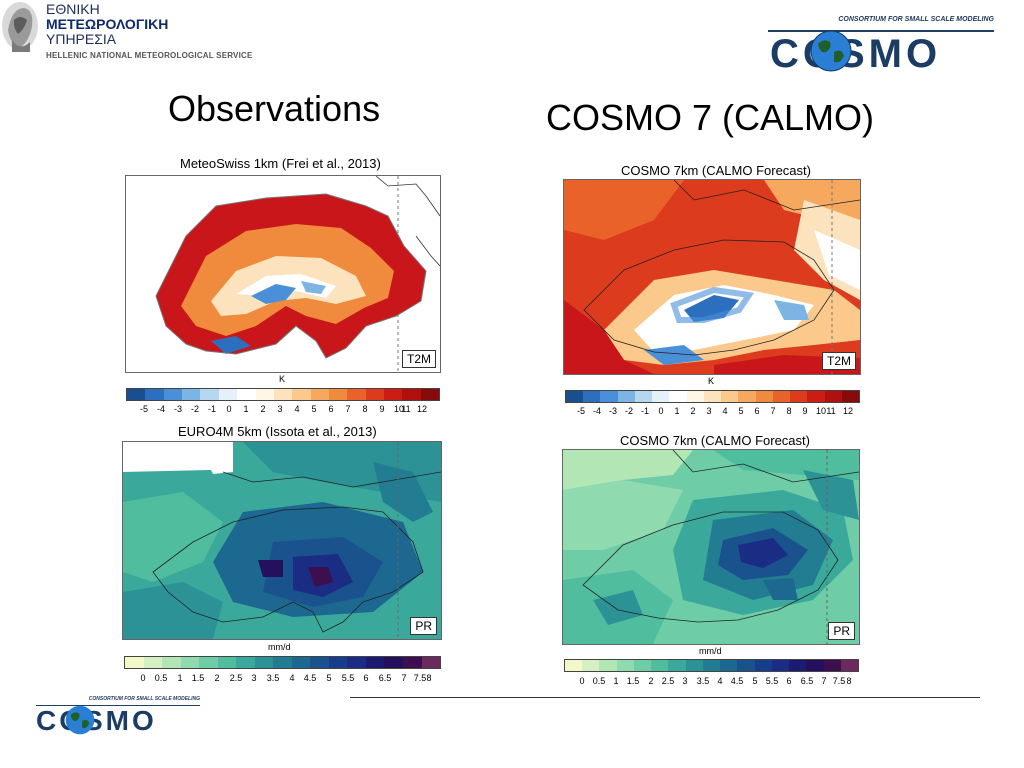  Describe the element at coordinates (279, 647) in the screenshot. I see `unit-obs-pr: mm/d` at that location.